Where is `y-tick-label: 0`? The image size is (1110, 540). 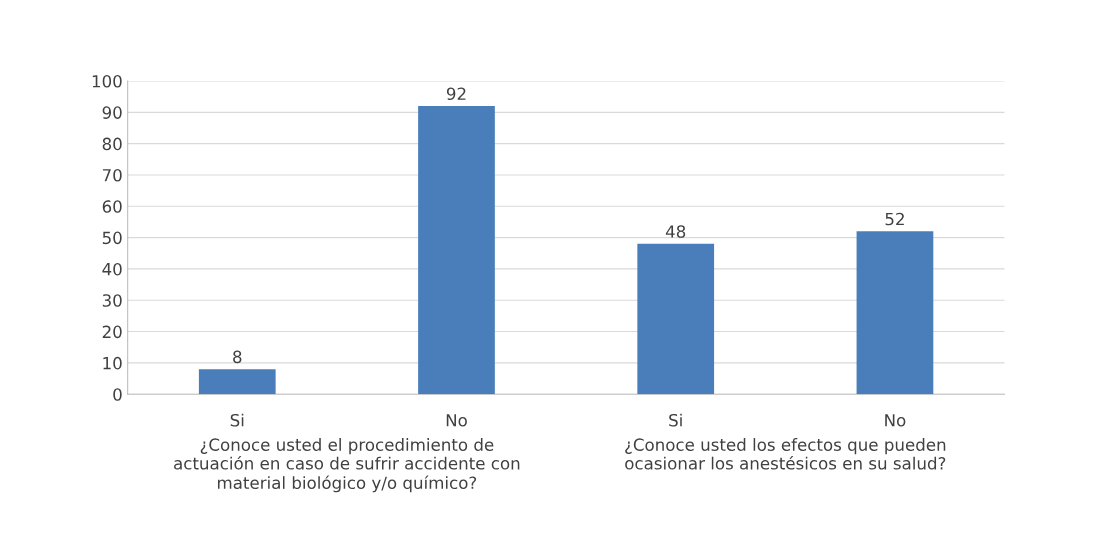 y-tick-label: 0 is located at coordinates (117, 394).